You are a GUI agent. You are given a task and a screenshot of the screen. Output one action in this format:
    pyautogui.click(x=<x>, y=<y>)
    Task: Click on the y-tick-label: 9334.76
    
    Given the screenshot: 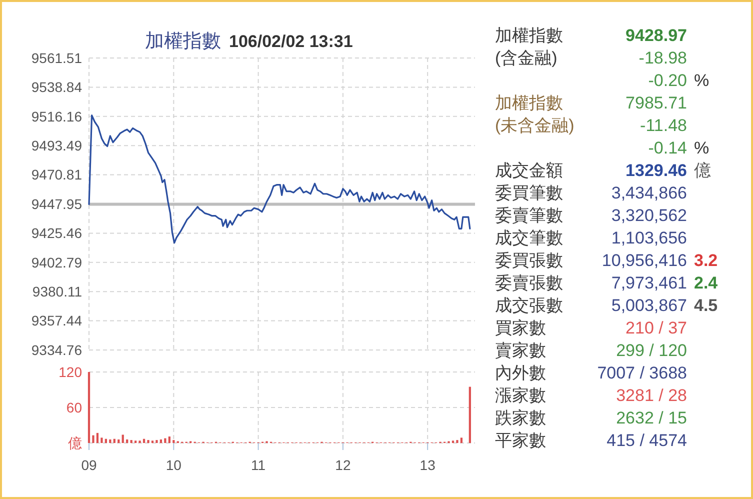 What is the action you would take?
    pyautogui.click(x=56, y=350)
    